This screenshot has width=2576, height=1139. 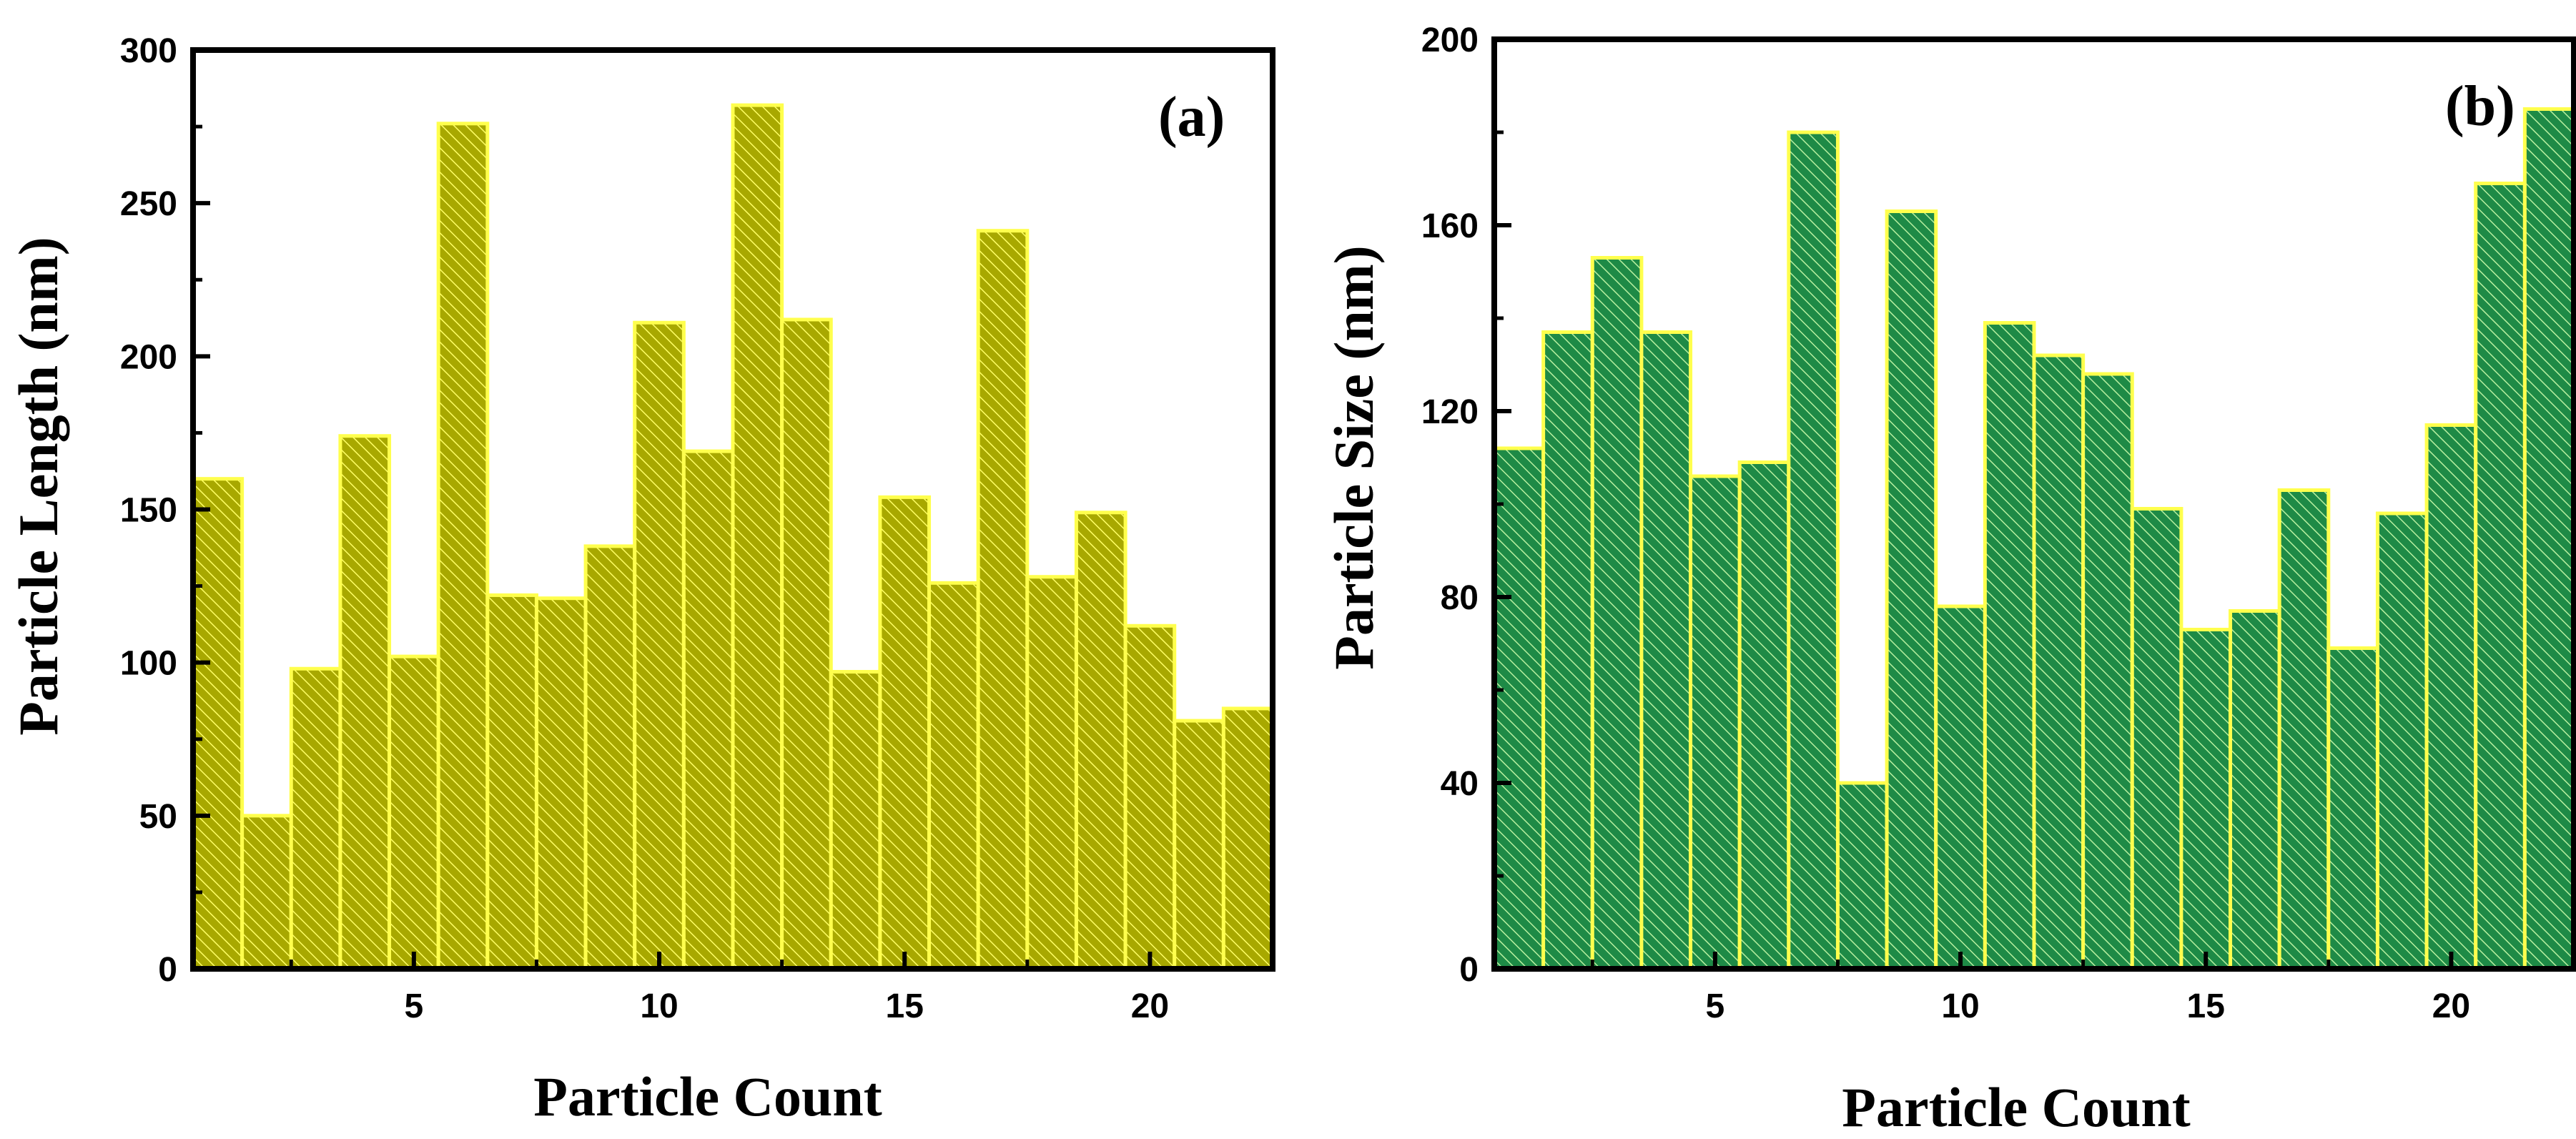 What do you see at coordinates (1450, 40) in the screenshot?
I see `y-tick-label-b: 200` at bounding box center [1450, 40].